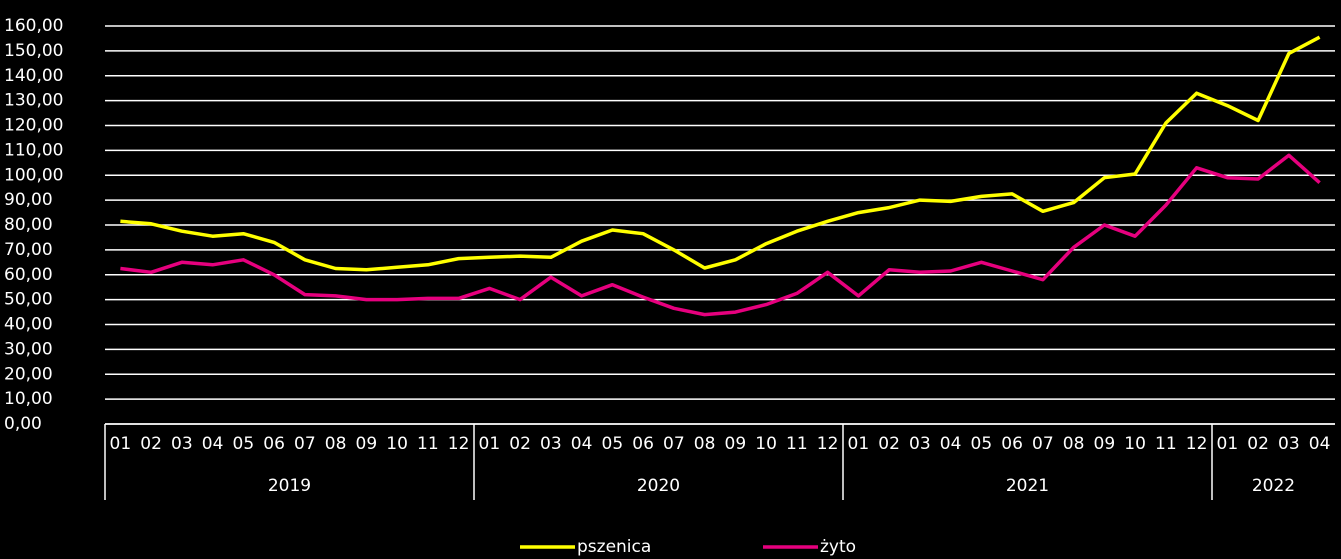 This screenshot has height=559, width=1341. Describe the element at coordinates (33, 76) in the screenshot. I see `y-tick-label: 140,00` at that location.